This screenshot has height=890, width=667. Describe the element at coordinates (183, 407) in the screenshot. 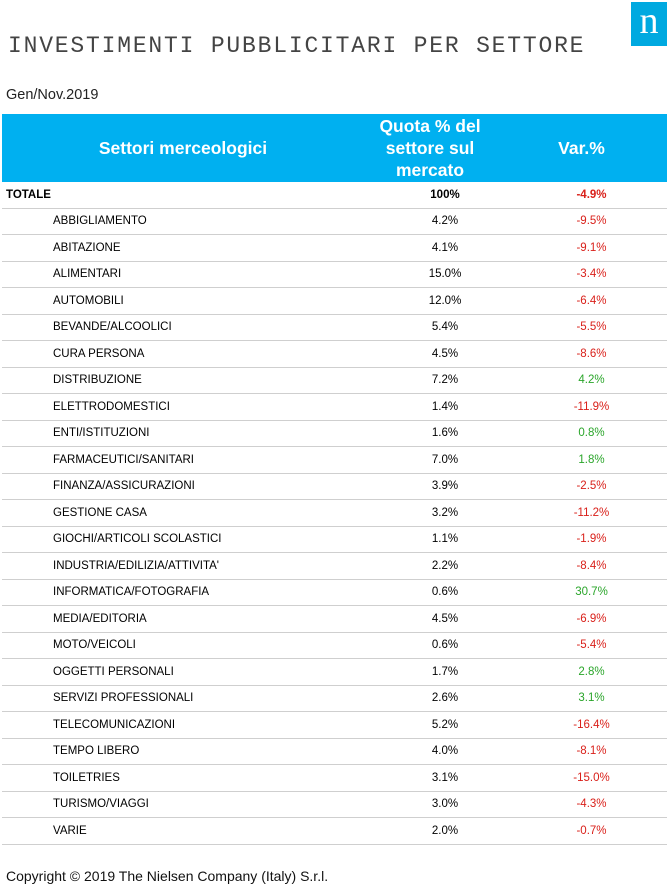

I see `sector-name: ELETTRODOMESTICI` at that location.